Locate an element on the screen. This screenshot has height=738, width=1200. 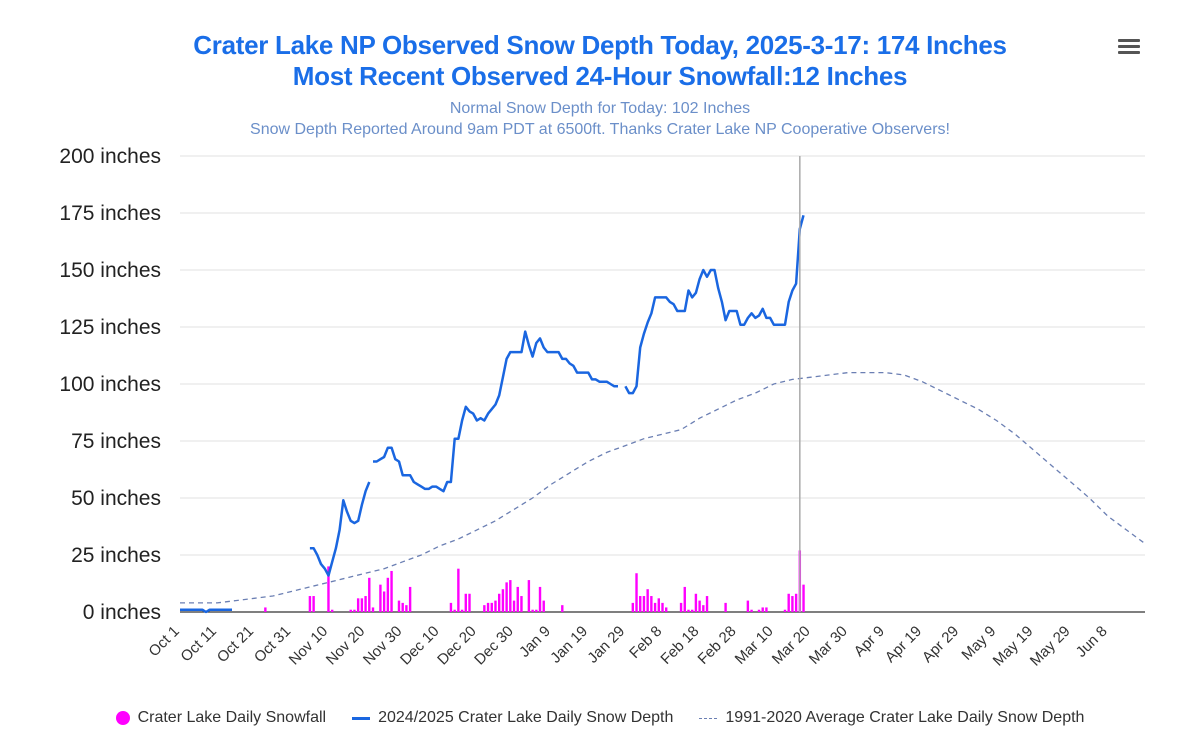
hamburger-menu-icon is located at coordinates (1129, 47).